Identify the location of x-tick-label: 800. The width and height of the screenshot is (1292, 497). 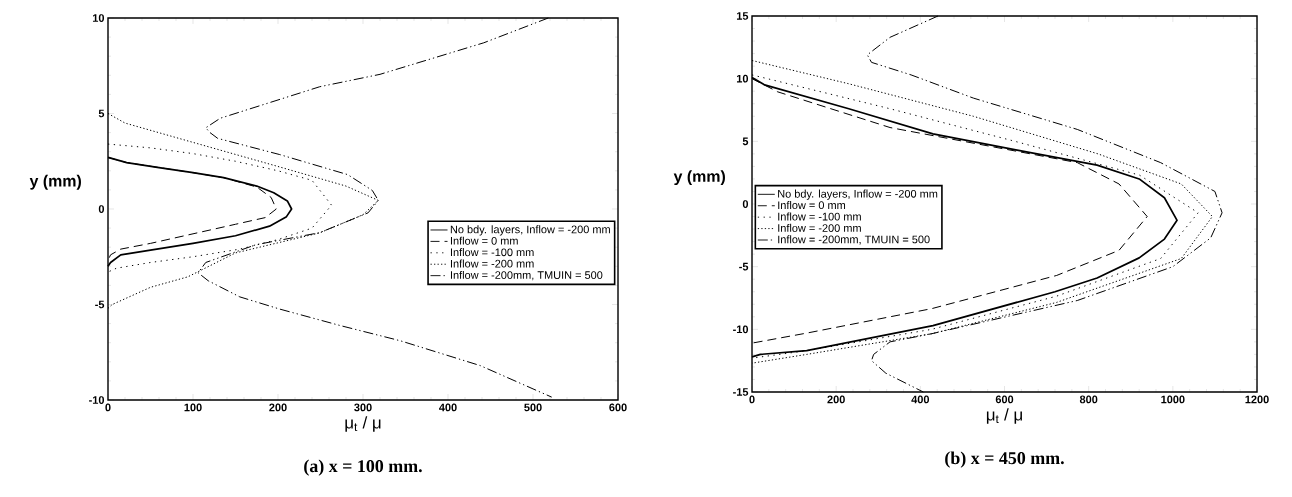
(1088, 399).